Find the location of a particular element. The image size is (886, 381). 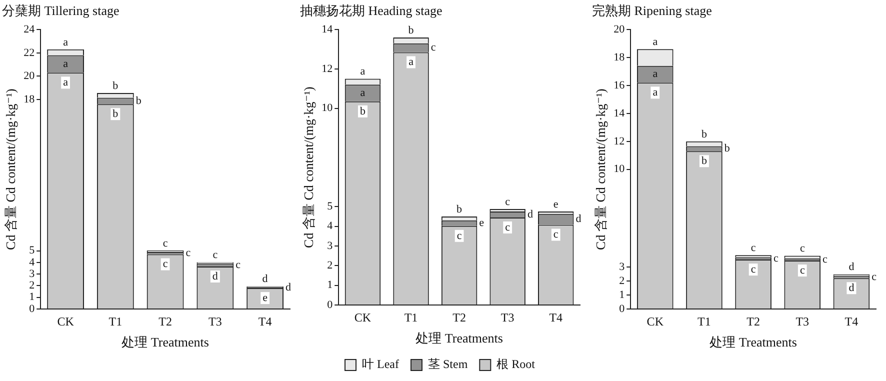

chart-title: 抽穗扬花期 Heading stage is located at coordinates (371, 10).